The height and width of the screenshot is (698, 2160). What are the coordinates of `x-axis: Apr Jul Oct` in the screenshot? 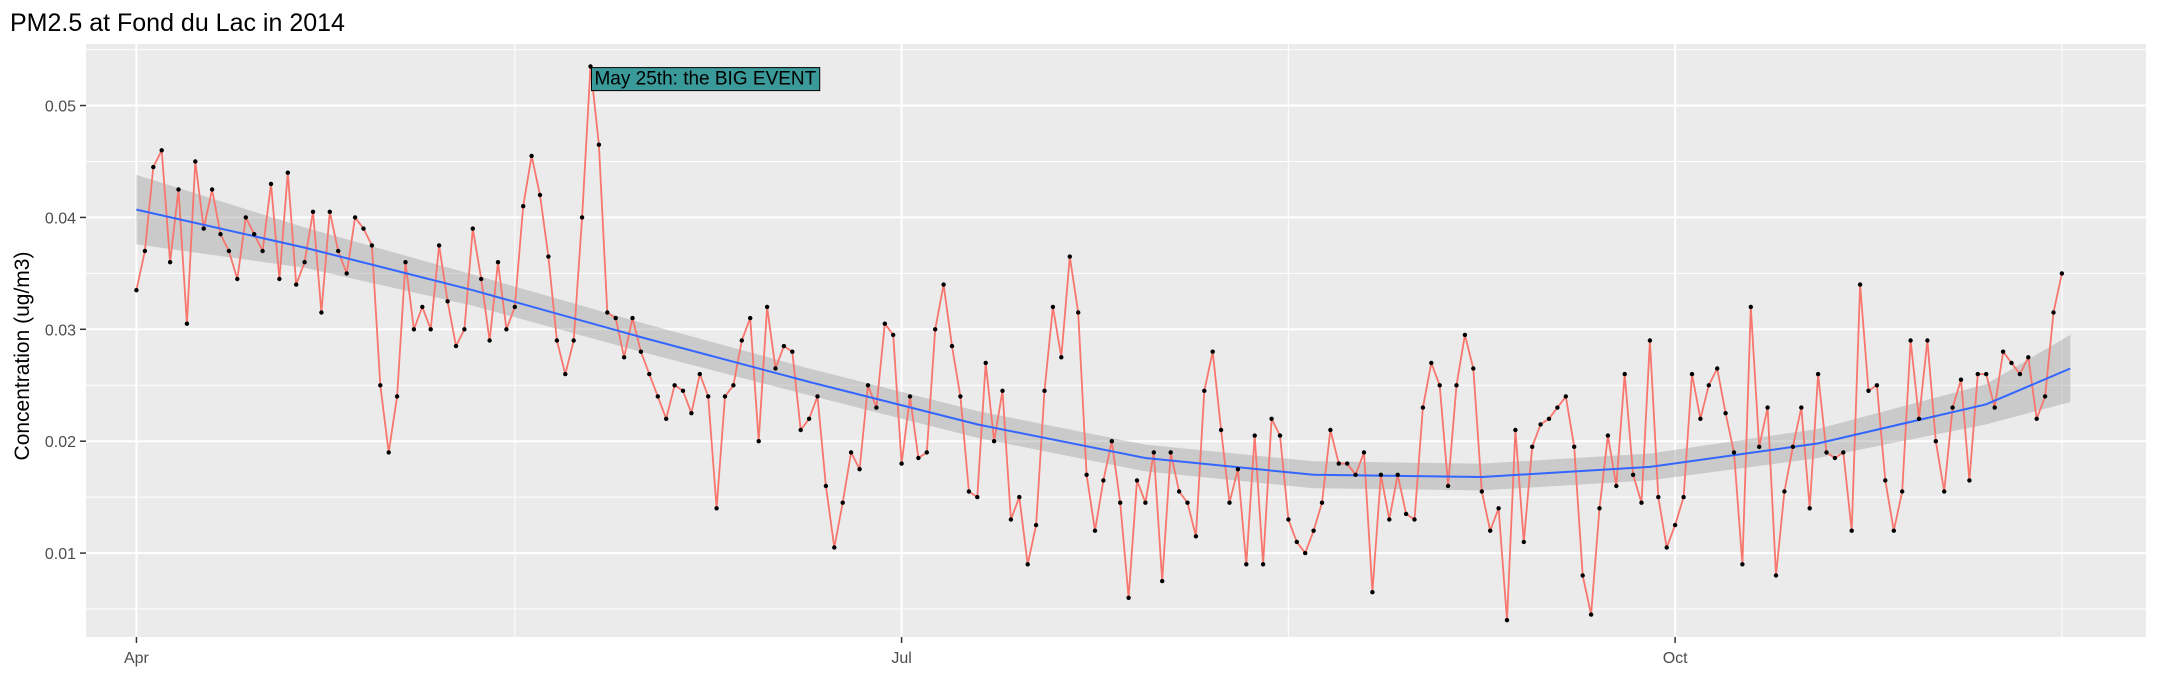 It's located at (906, 652).